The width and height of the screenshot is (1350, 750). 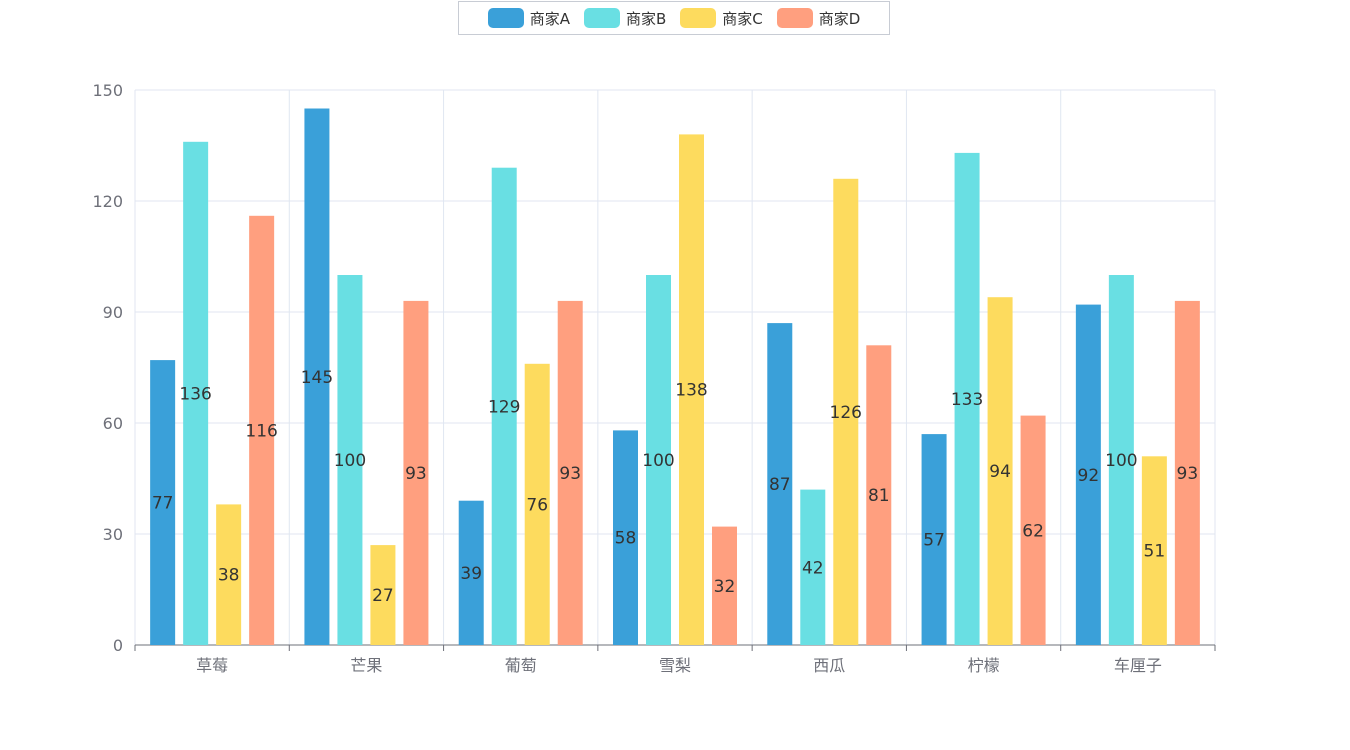 What do you see at coordinates (839, 18) in the screenshot?
I see `legend-label-series-d: 商家D` at bounding box center [839, 18].